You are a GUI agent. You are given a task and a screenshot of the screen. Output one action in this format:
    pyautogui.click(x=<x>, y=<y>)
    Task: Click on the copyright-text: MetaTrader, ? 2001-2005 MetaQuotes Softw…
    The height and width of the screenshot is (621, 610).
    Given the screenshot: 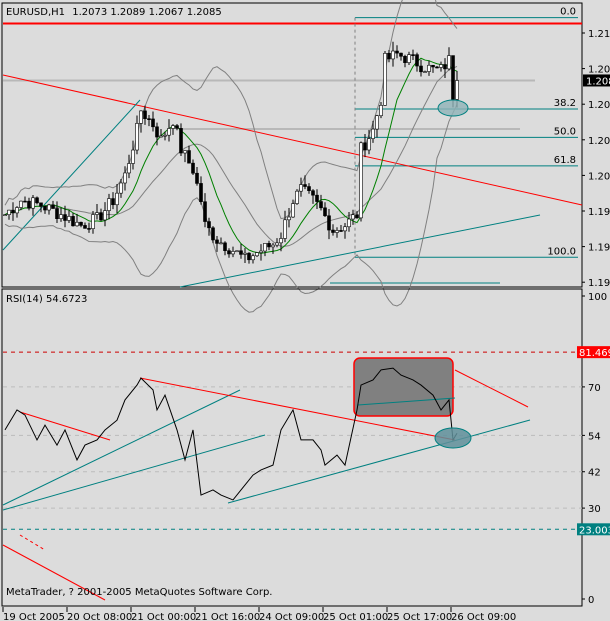 What is the action you would take?
    pyautogui.click(x=139, y=592)
    